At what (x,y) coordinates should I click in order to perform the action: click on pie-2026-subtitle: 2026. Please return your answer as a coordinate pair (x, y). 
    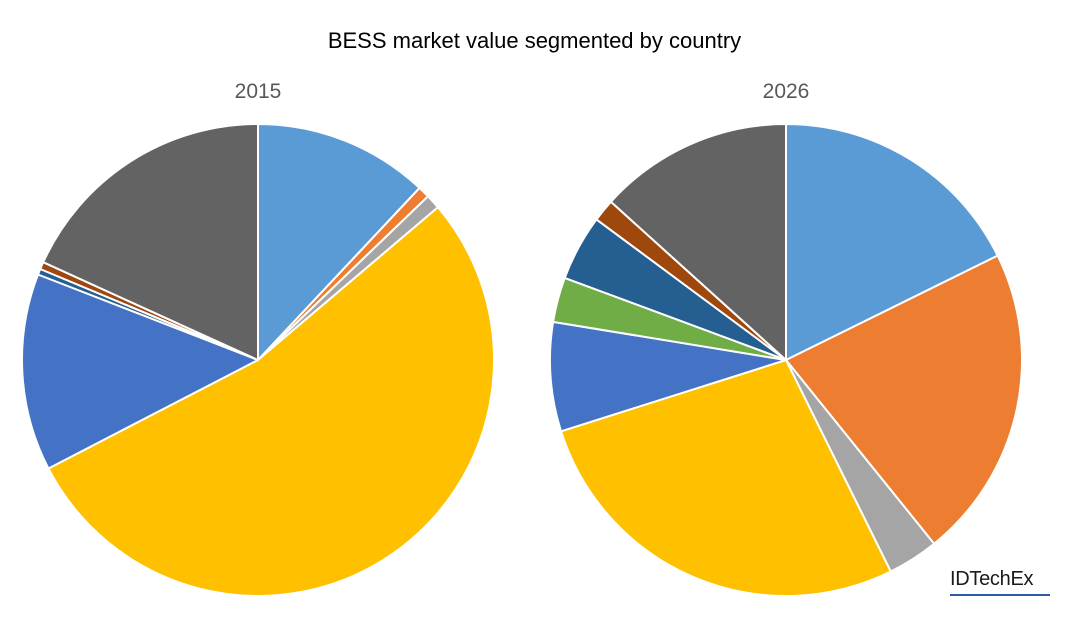
    Looking at the image, I should click on (786, 91).